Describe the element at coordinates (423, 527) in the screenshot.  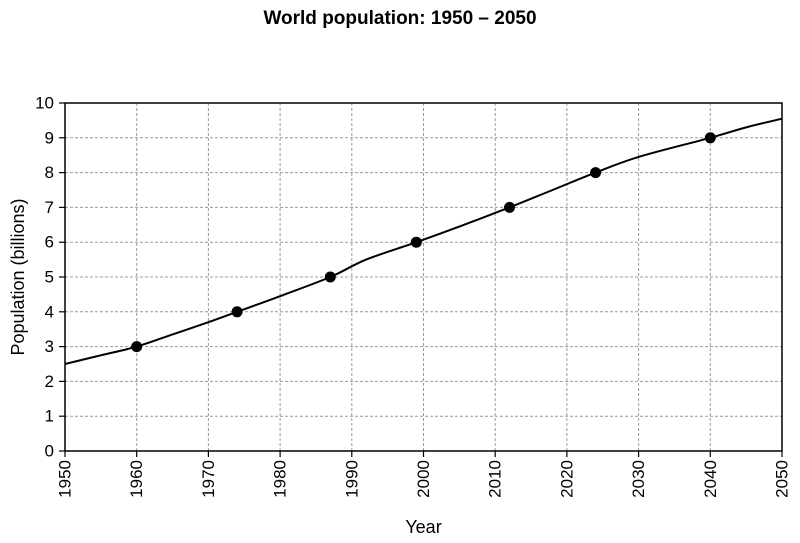
I see `x-axis-label: Year` at that location.